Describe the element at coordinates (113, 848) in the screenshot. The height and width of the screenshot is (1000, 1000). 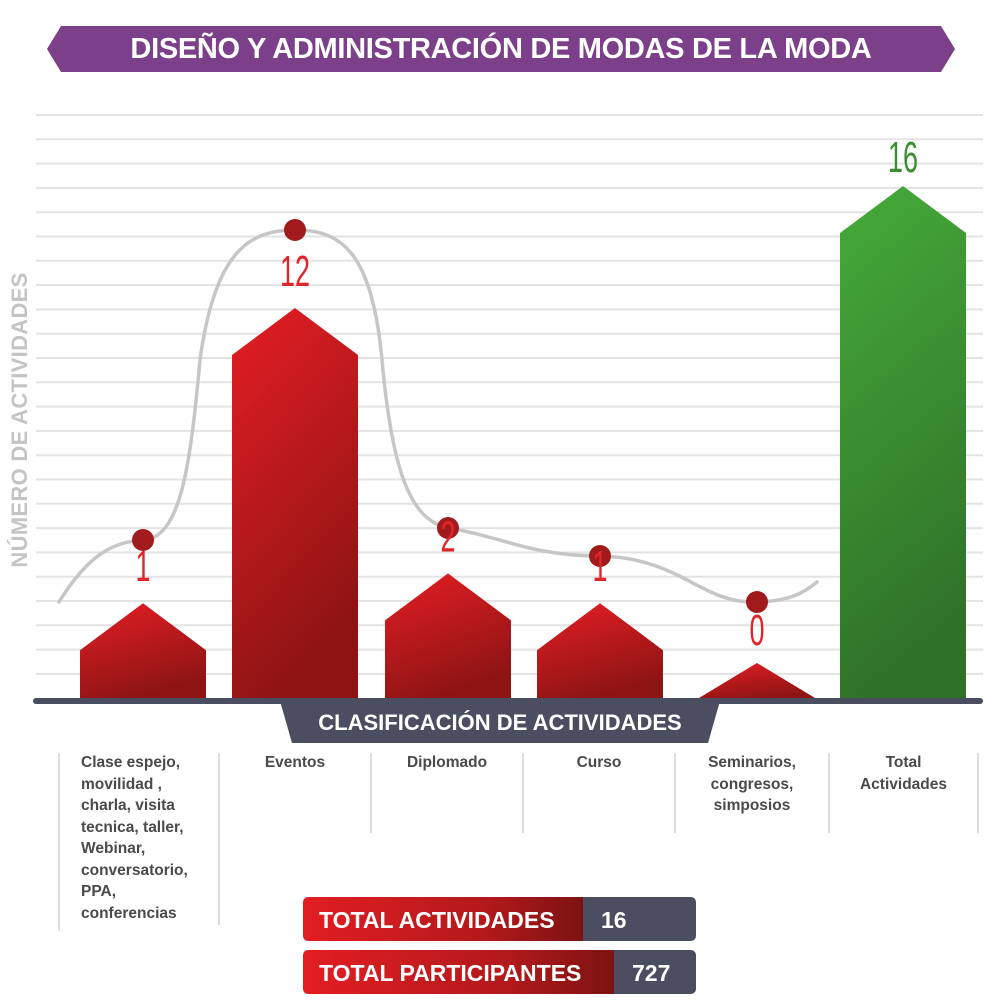
I see `category-label-line: Webinar,` at that location.